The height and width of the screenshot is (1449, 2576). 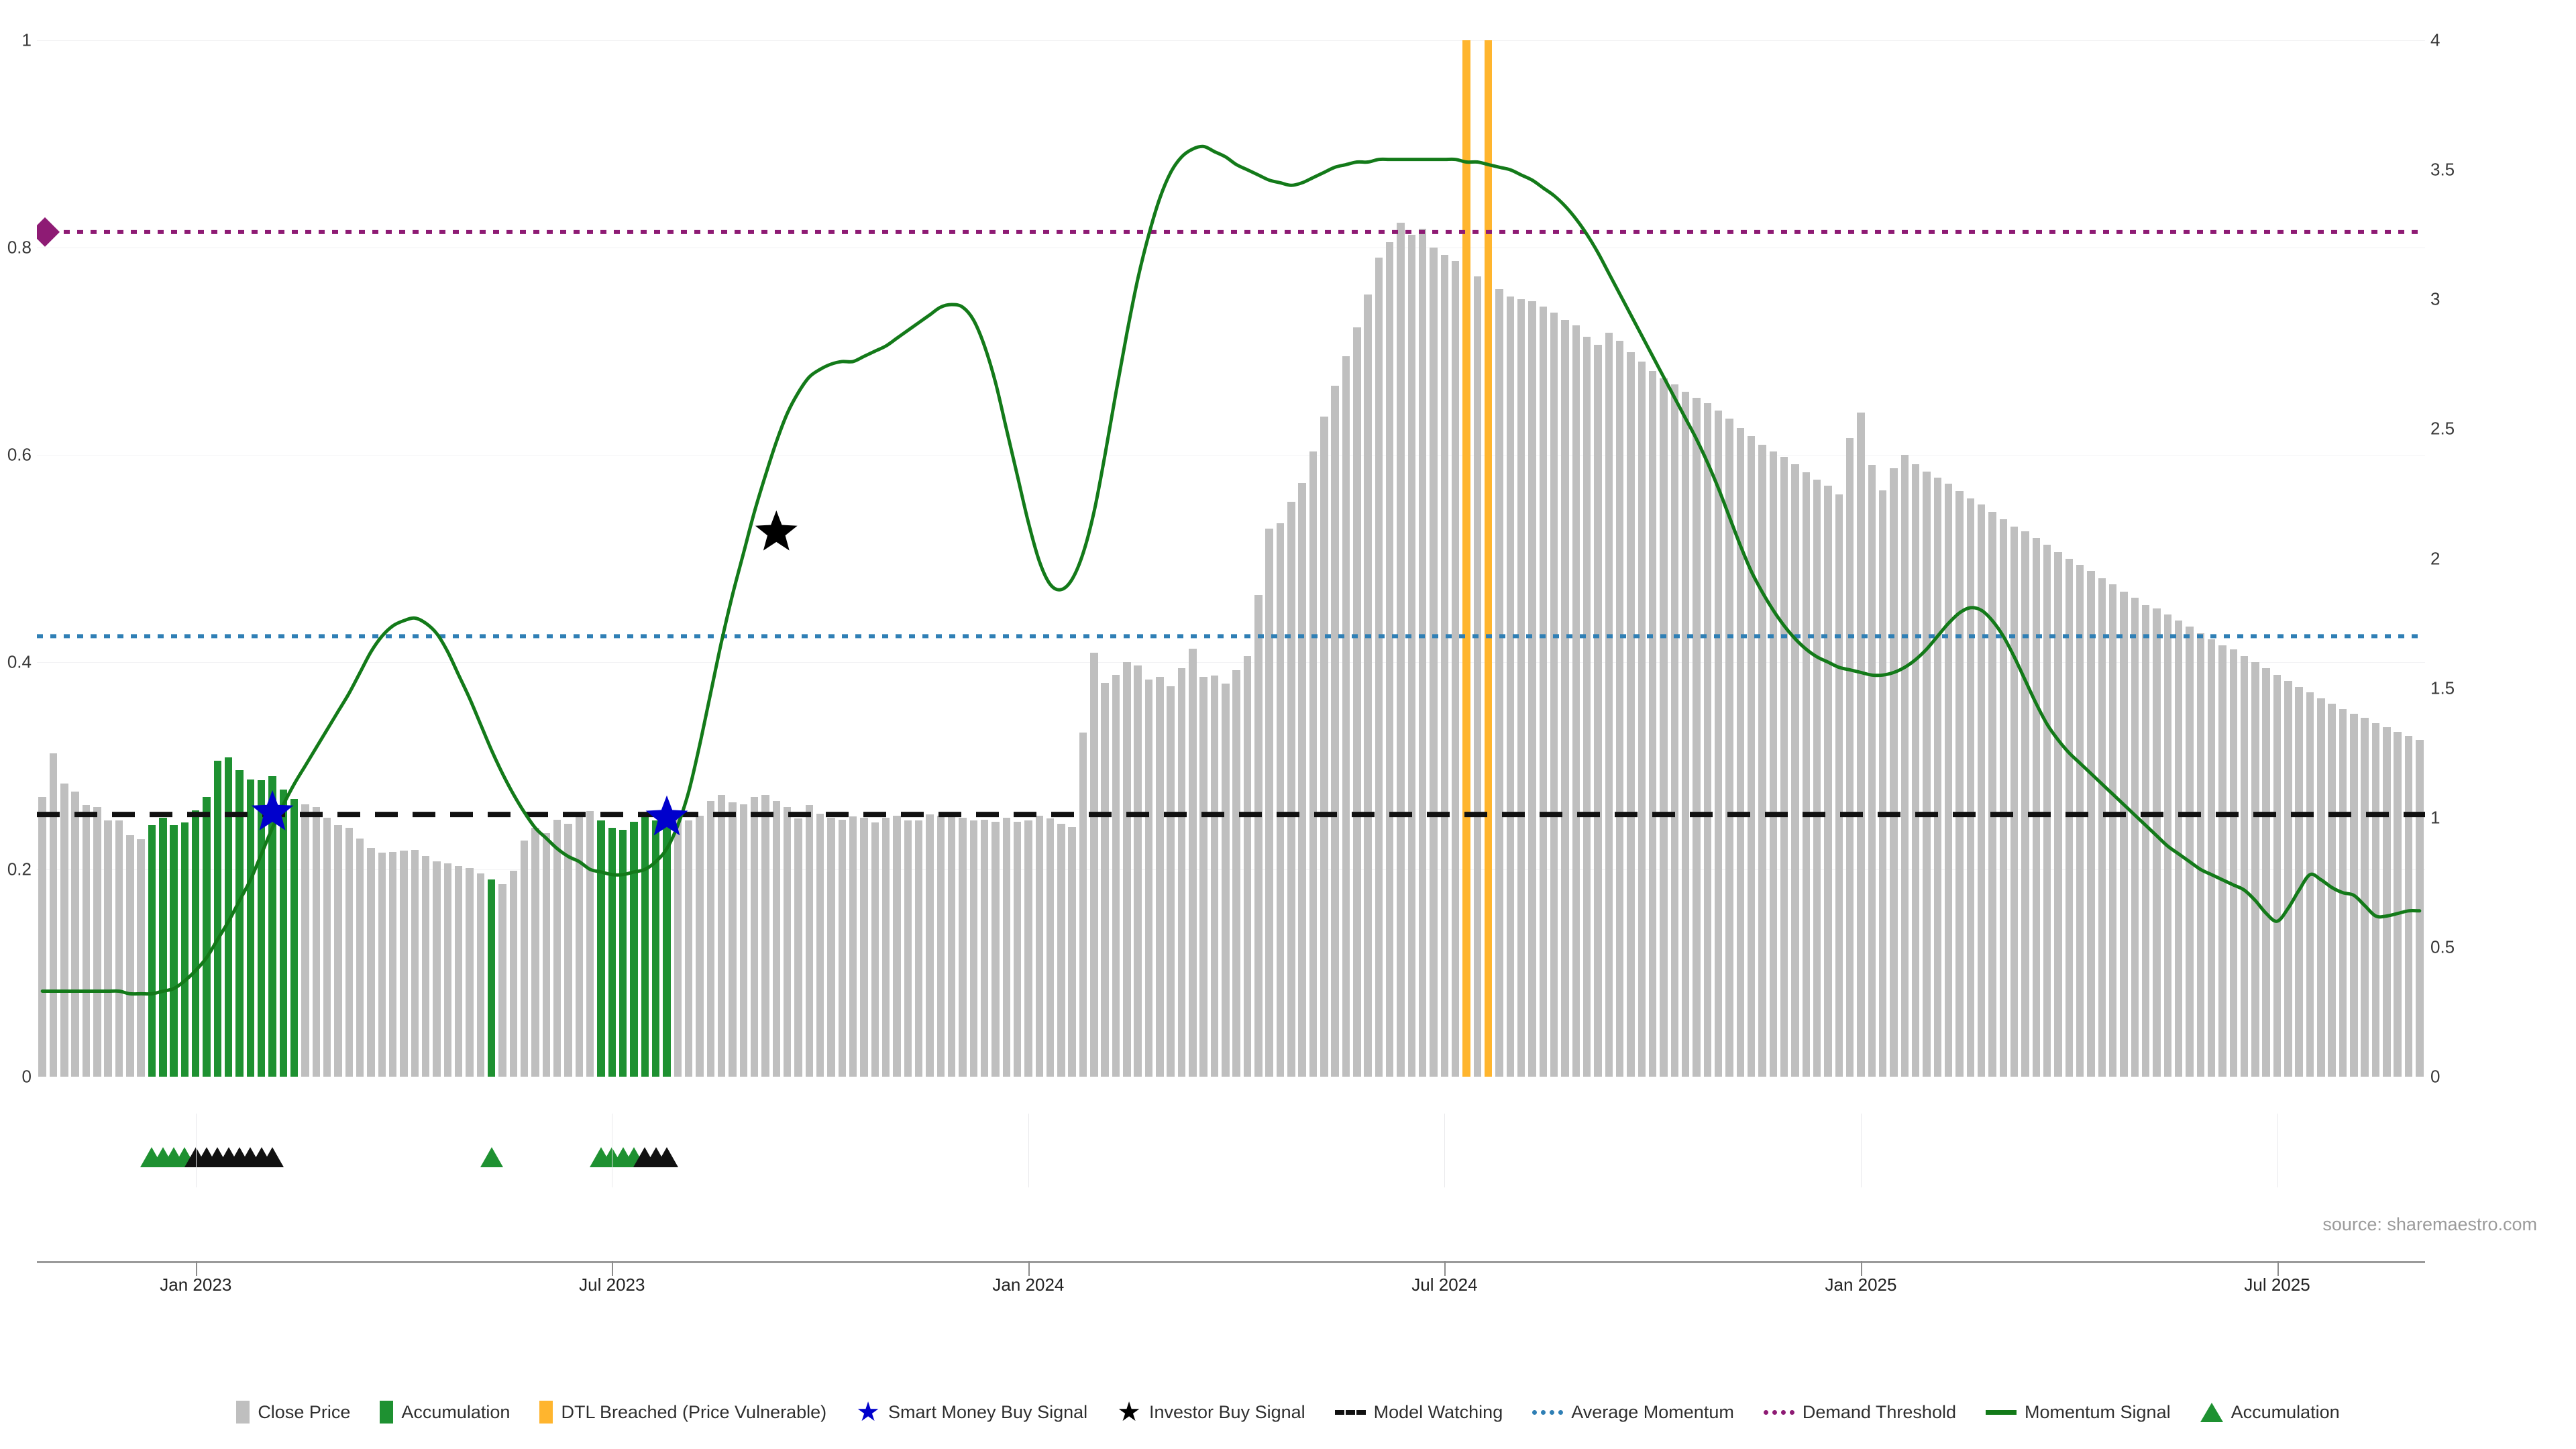 I want to click on legend-swatch-triangle-icon, so click(x=2211, y=1412).